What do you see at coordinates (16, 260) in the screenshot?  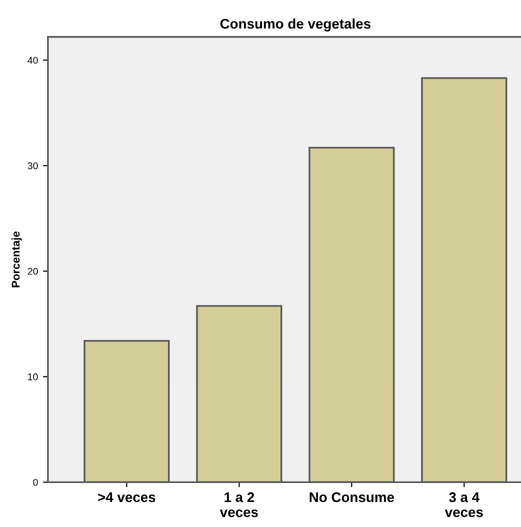 I see `y-axis-title: Porcentaje` at bounding box center [16, 260].